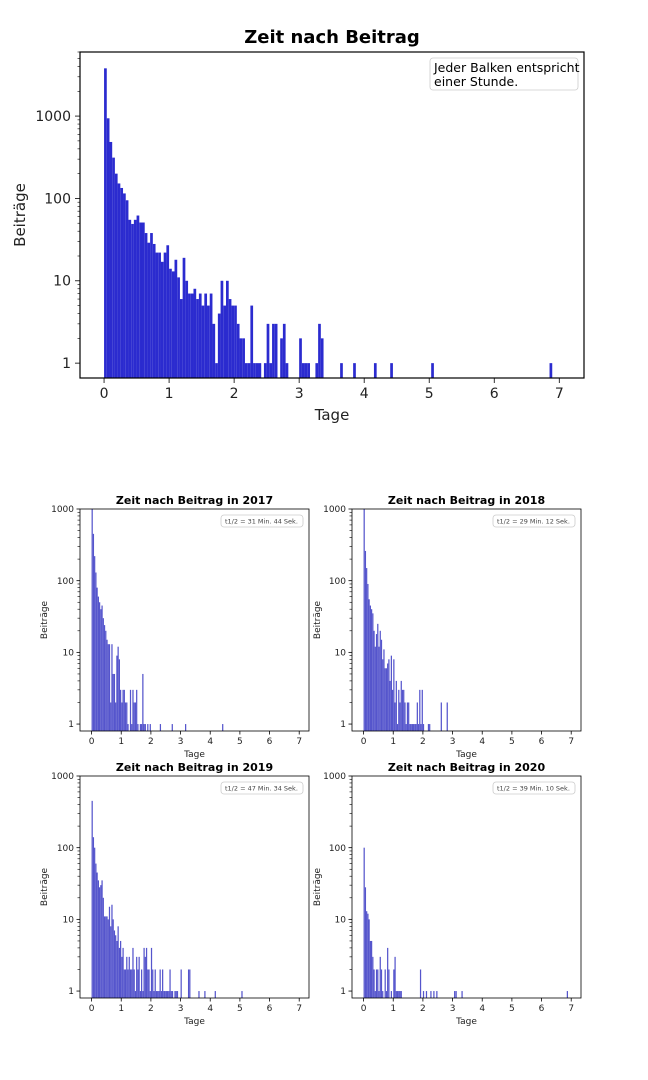 The height and width of the screenshot is (1080, 648). What do you see at coordinates (466, 500) in the screenshot?
I see `chart-title: Zeit nach Beitrag in 2018` at bounding box center [466, 500].